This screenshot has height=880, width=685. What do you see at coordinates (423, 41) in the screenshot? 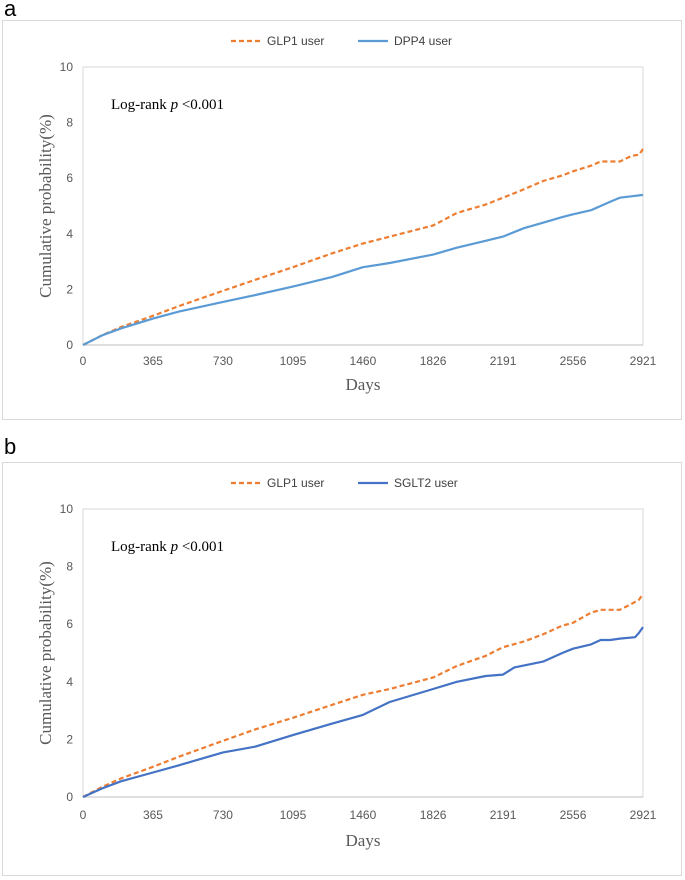
I see `legend-label-2: DPP4 user` at bounding box center [423, 41].